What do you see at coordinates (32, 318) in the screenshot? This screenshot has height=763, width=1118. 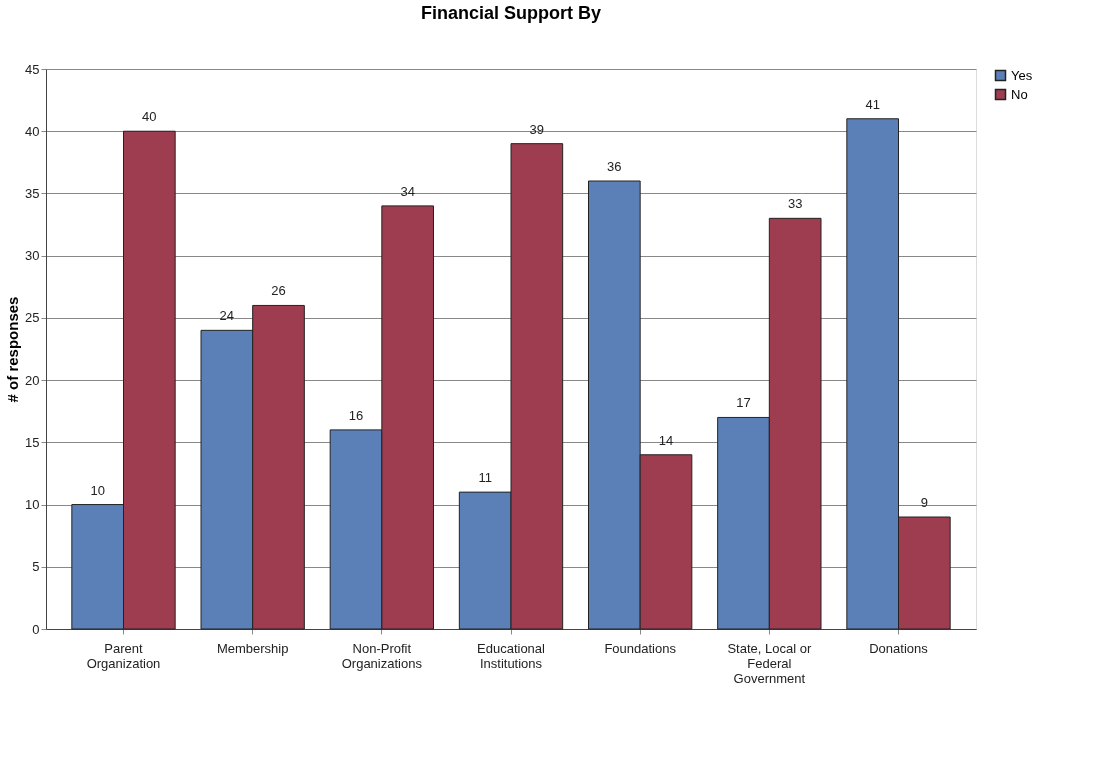 I see `y-tick-label: 25` at bounding box center [32, 318].